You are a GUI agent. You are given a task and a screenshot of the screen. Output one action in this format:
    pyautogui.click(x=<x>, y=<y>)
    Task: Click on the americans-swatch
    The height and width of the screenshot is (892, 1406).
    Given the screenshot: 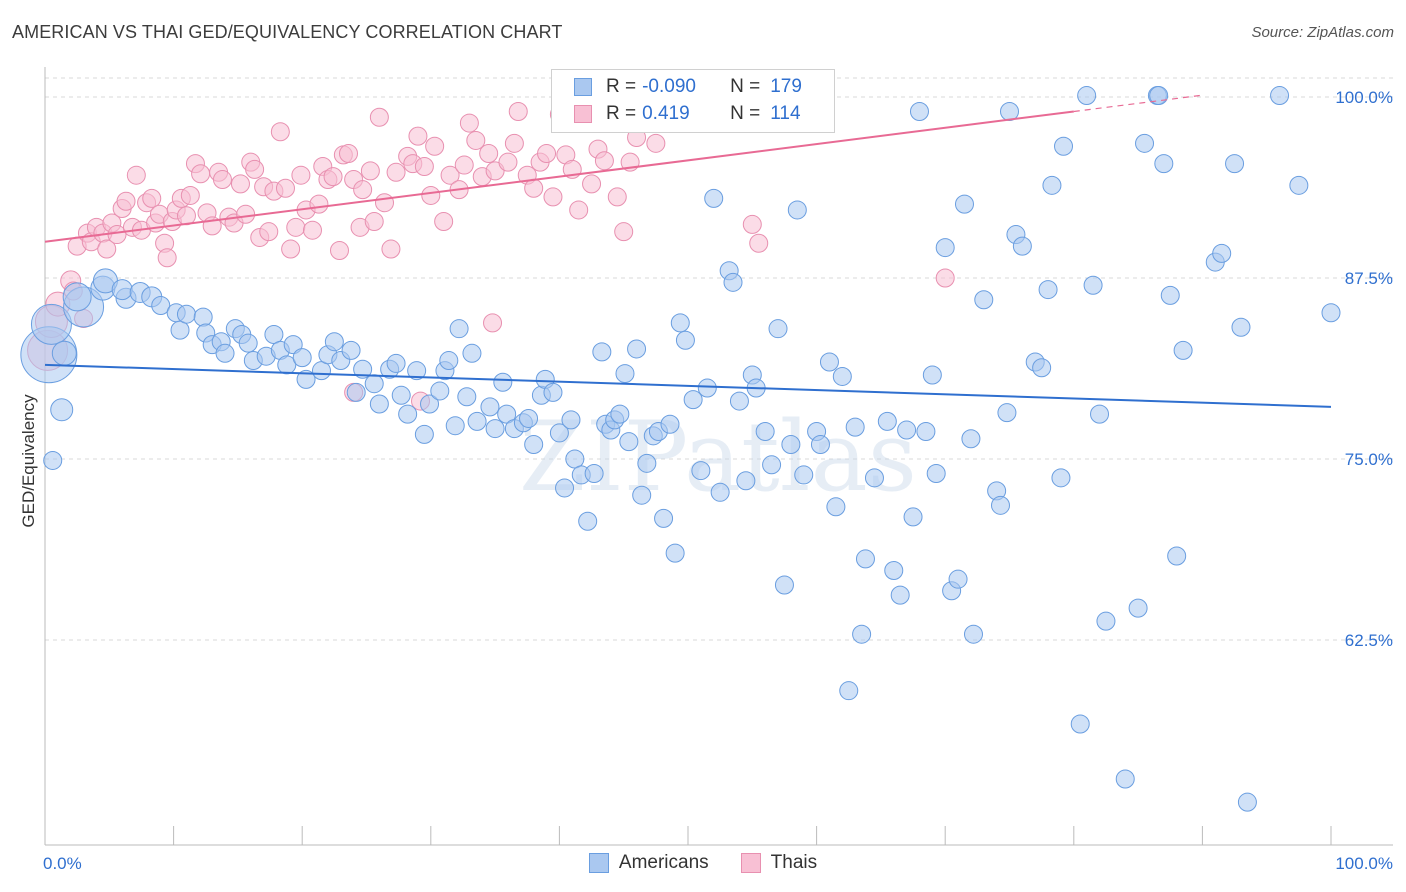 What is the action you would take?
    pyautogui.click(x=583, y=87)
    